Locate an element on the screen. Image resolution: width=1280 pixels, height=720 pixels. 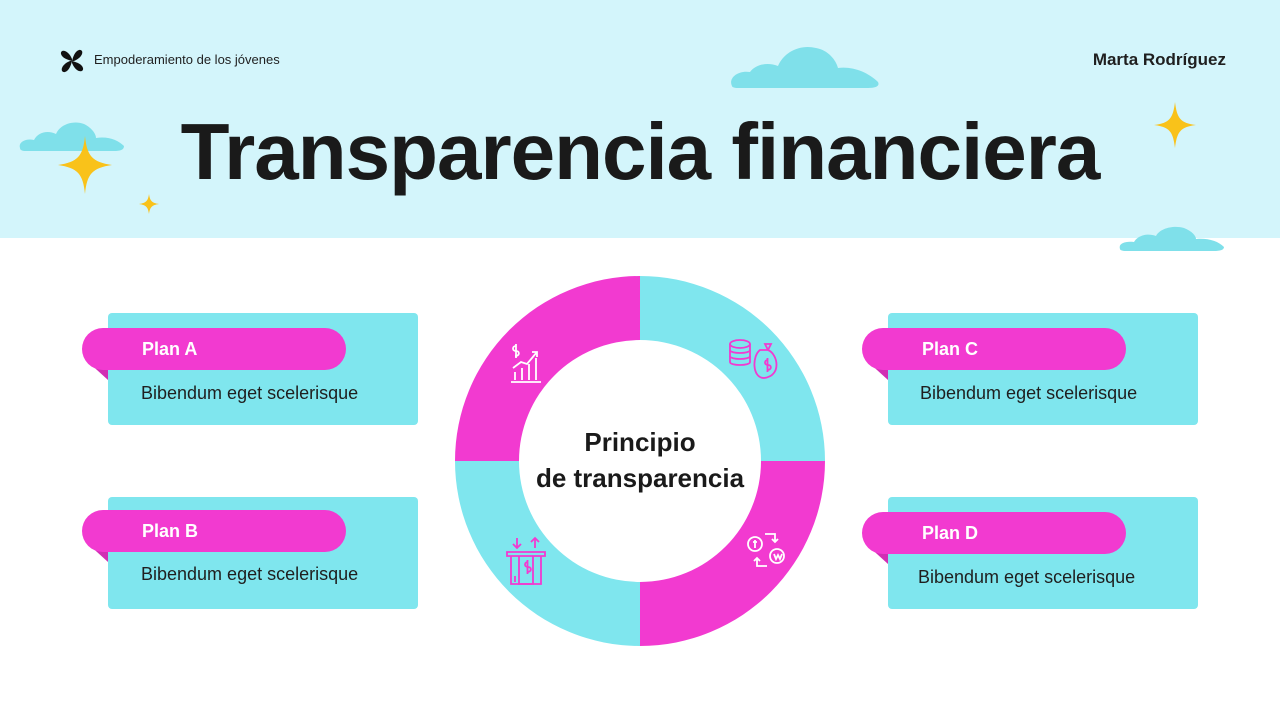
ring-segment-top-right is located at coordinates (732, 368).